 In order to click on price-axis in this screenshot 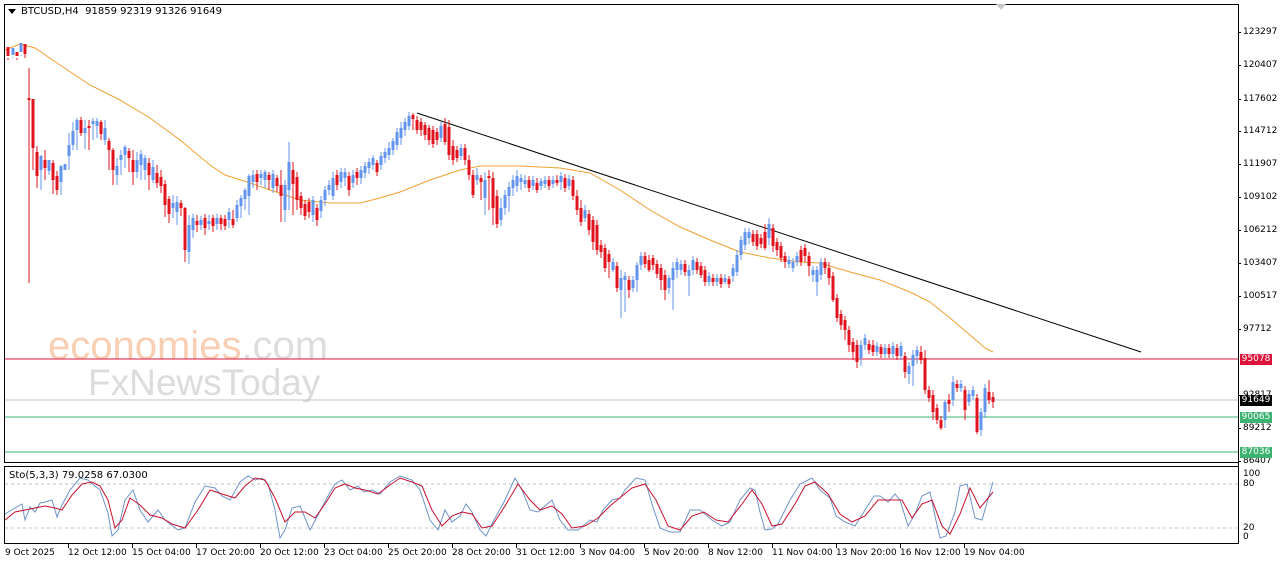, I will do `click(1258, 274)`.